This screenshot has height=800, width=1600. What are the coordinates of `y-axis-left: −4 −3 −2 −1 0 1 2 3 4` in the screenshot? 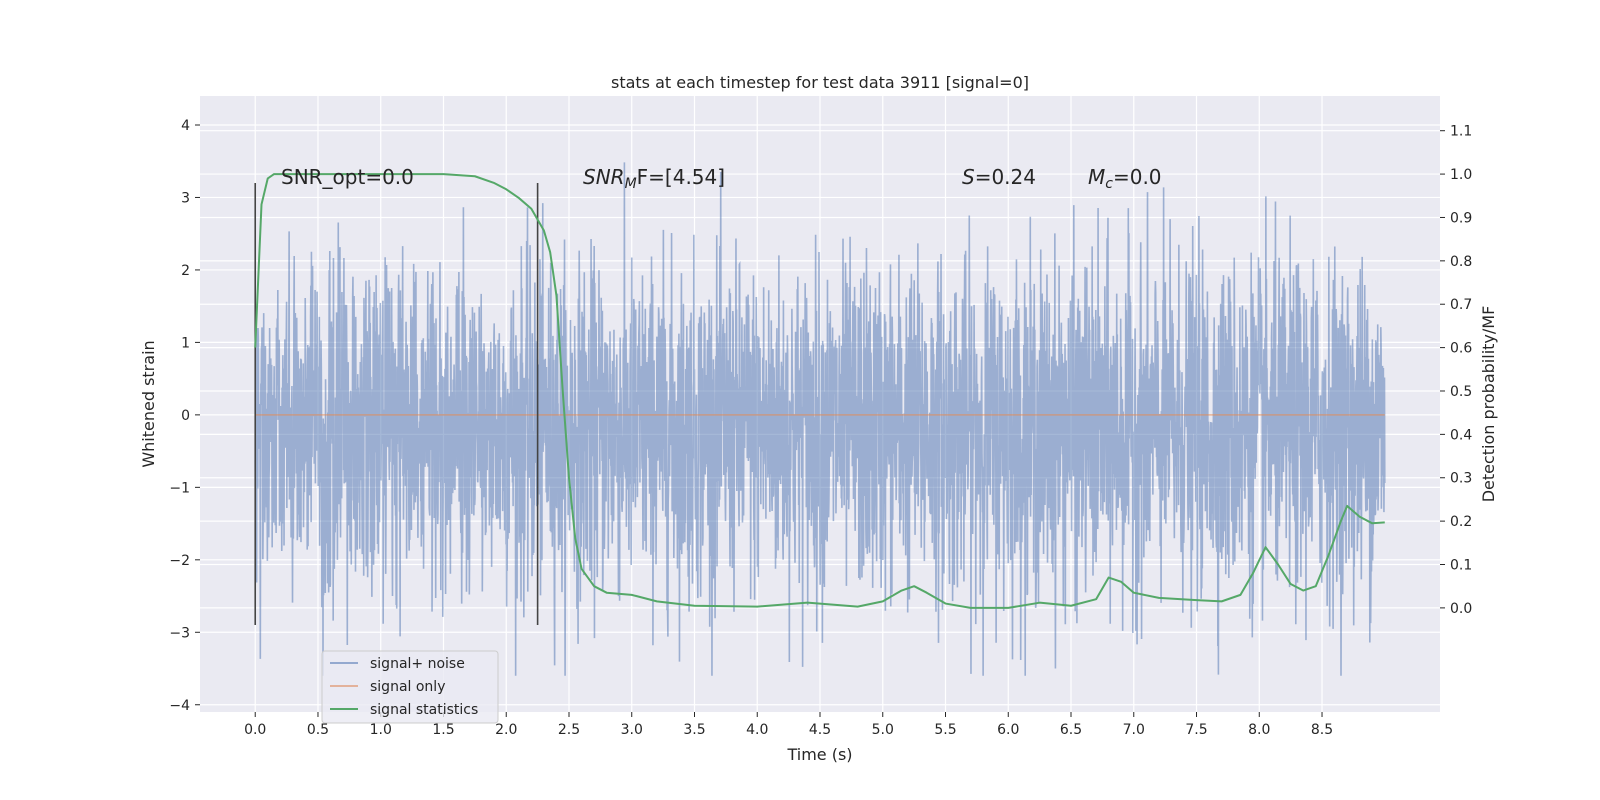 It's located at (184, 416).